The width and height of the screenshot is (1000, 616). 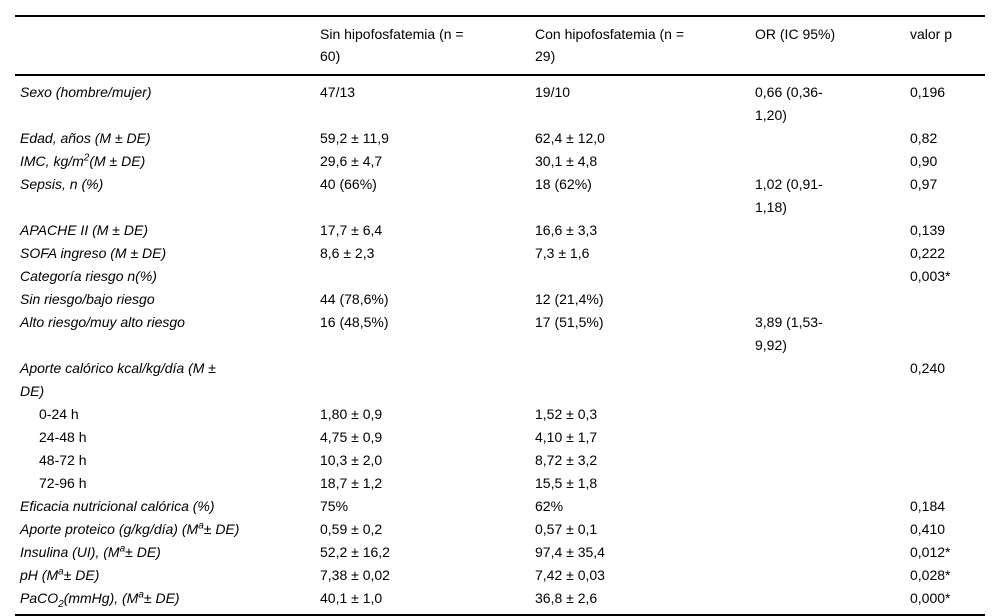 I want to click on label-text: Sin riesgo/bajo riesgo, so click(x=87, y=299).